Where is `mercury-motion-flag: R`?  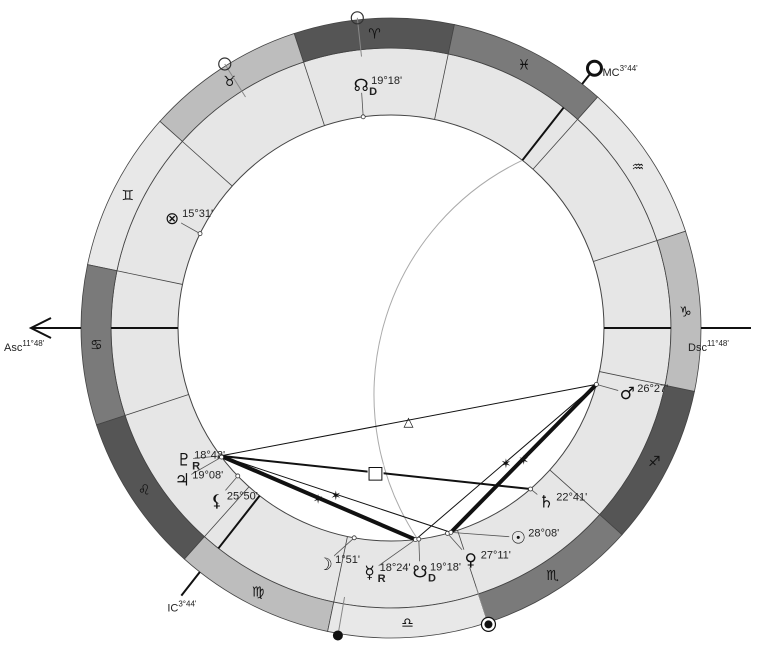
mercury-motion-flag: R is located at coordinates (382, 579).